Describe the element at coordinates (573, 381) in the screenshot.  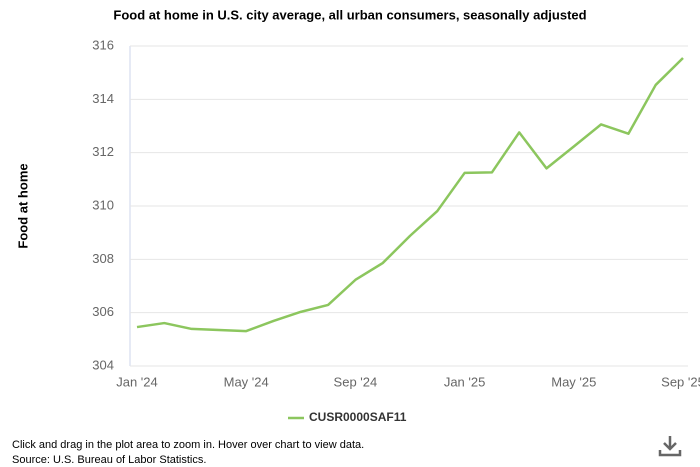
I see `x-tick-label: May '25` at that location.